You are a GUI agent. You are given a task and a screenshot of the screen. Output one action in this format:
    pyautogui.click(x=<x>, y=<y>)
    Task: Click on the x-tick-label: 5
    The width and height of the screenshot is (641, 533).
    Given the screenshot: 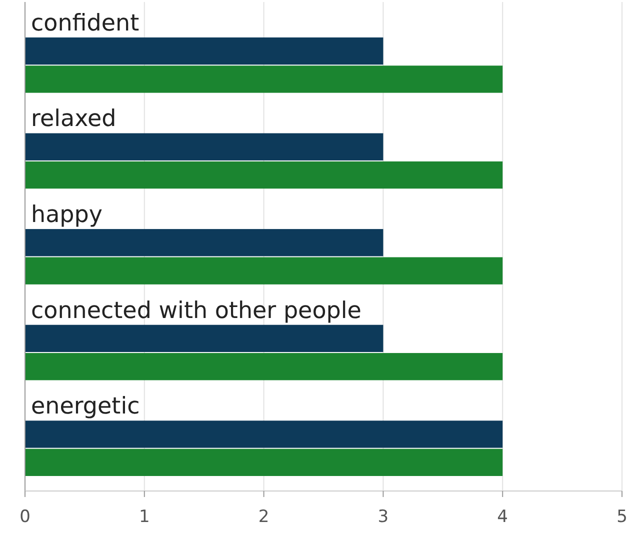 What is the action you would take?
    pyautogui.click(x=622, y=517)
    